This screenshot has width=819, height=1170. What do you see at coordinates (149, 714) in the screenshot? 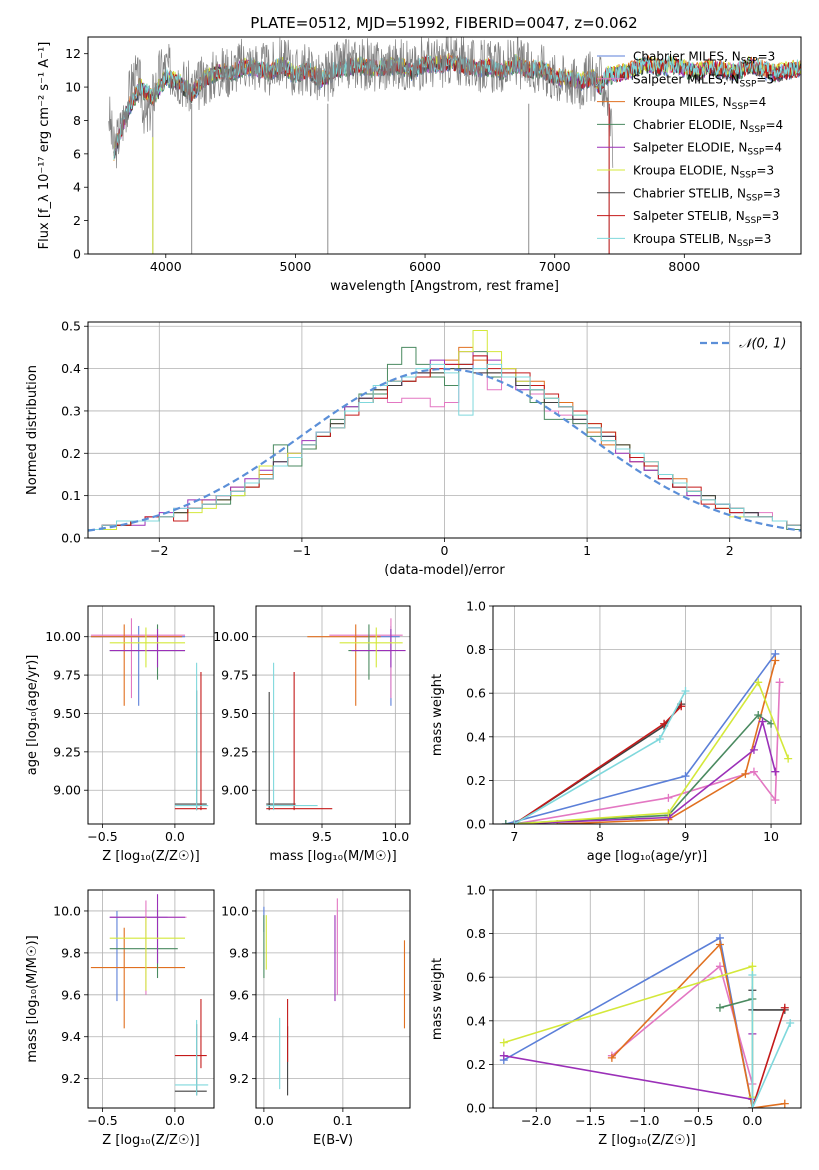
I see `z-age-plot-area` at bounding box center [149, 714].